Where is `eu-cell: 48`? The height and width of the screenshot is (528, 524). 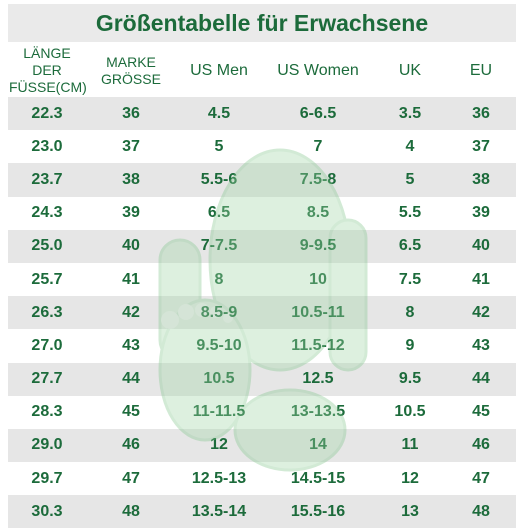
eu-cell: 48 is located at coordinates (481, 511).